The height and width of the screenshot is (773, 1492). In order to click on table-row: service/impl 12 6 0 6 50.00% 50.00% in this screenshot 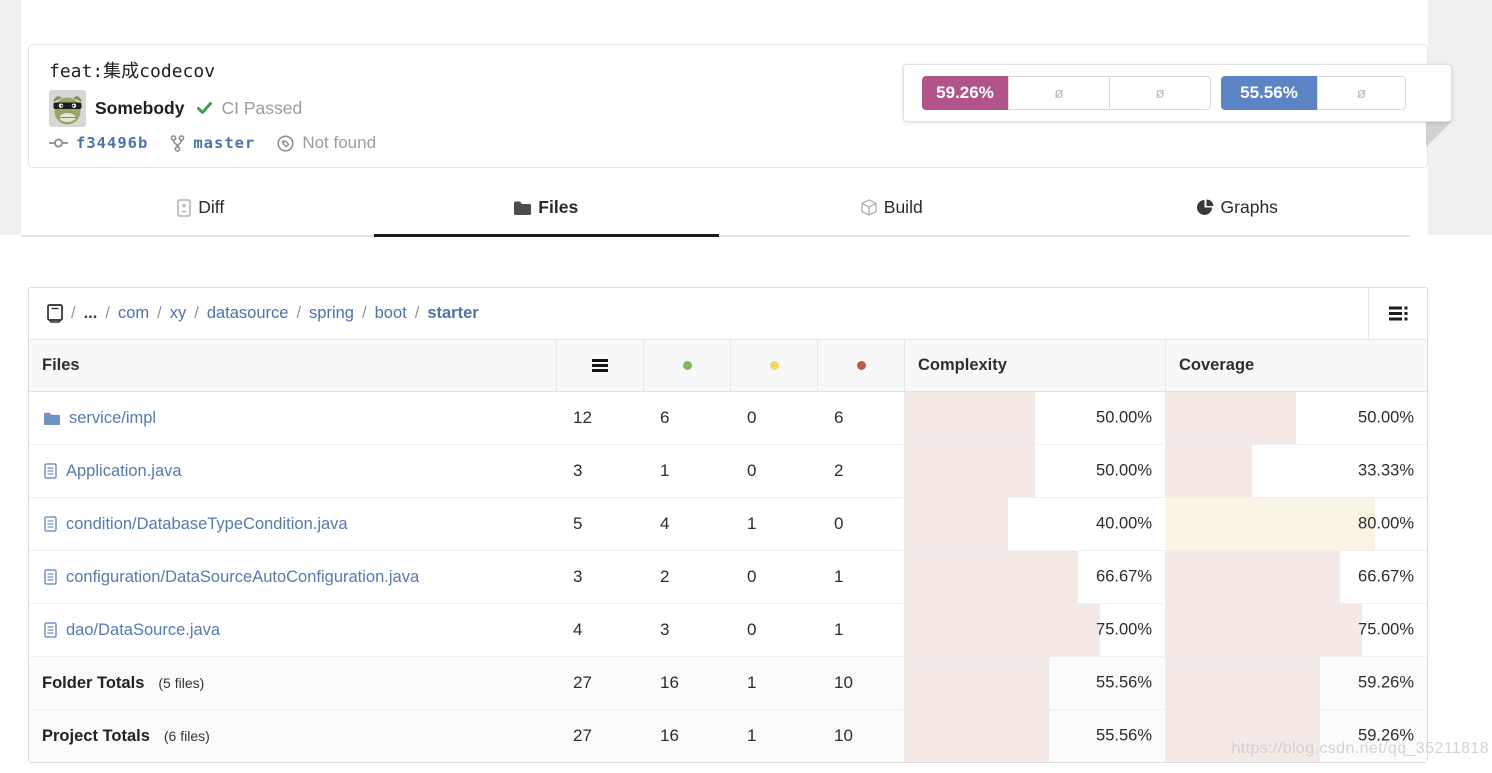, I will do `click(728, 418)`.